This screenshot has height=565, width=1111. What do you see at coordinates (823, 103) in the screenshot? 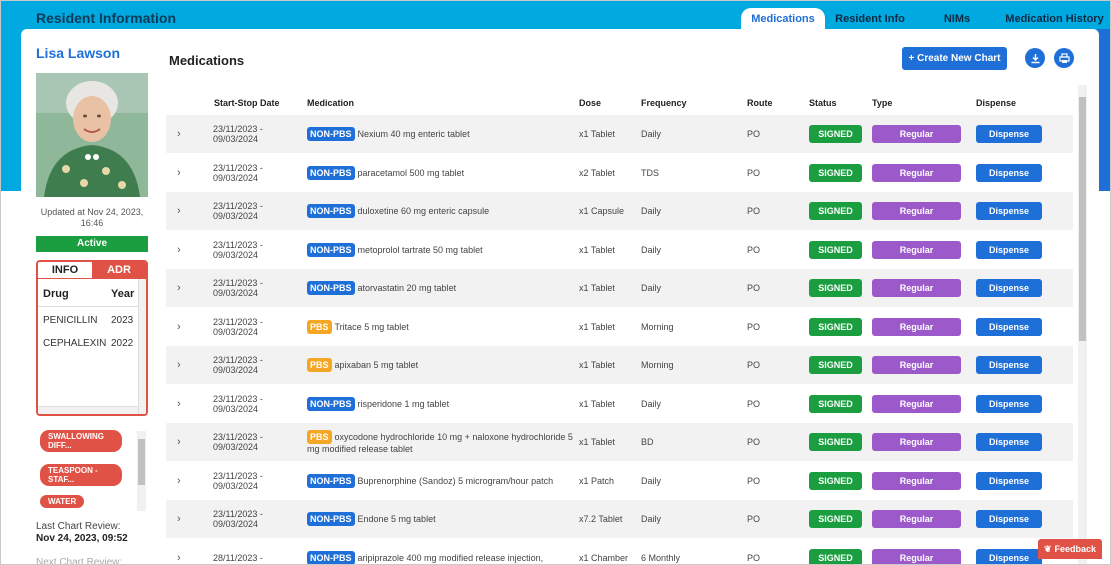
I see `col-status: Status` at bounding box center [823, 103].